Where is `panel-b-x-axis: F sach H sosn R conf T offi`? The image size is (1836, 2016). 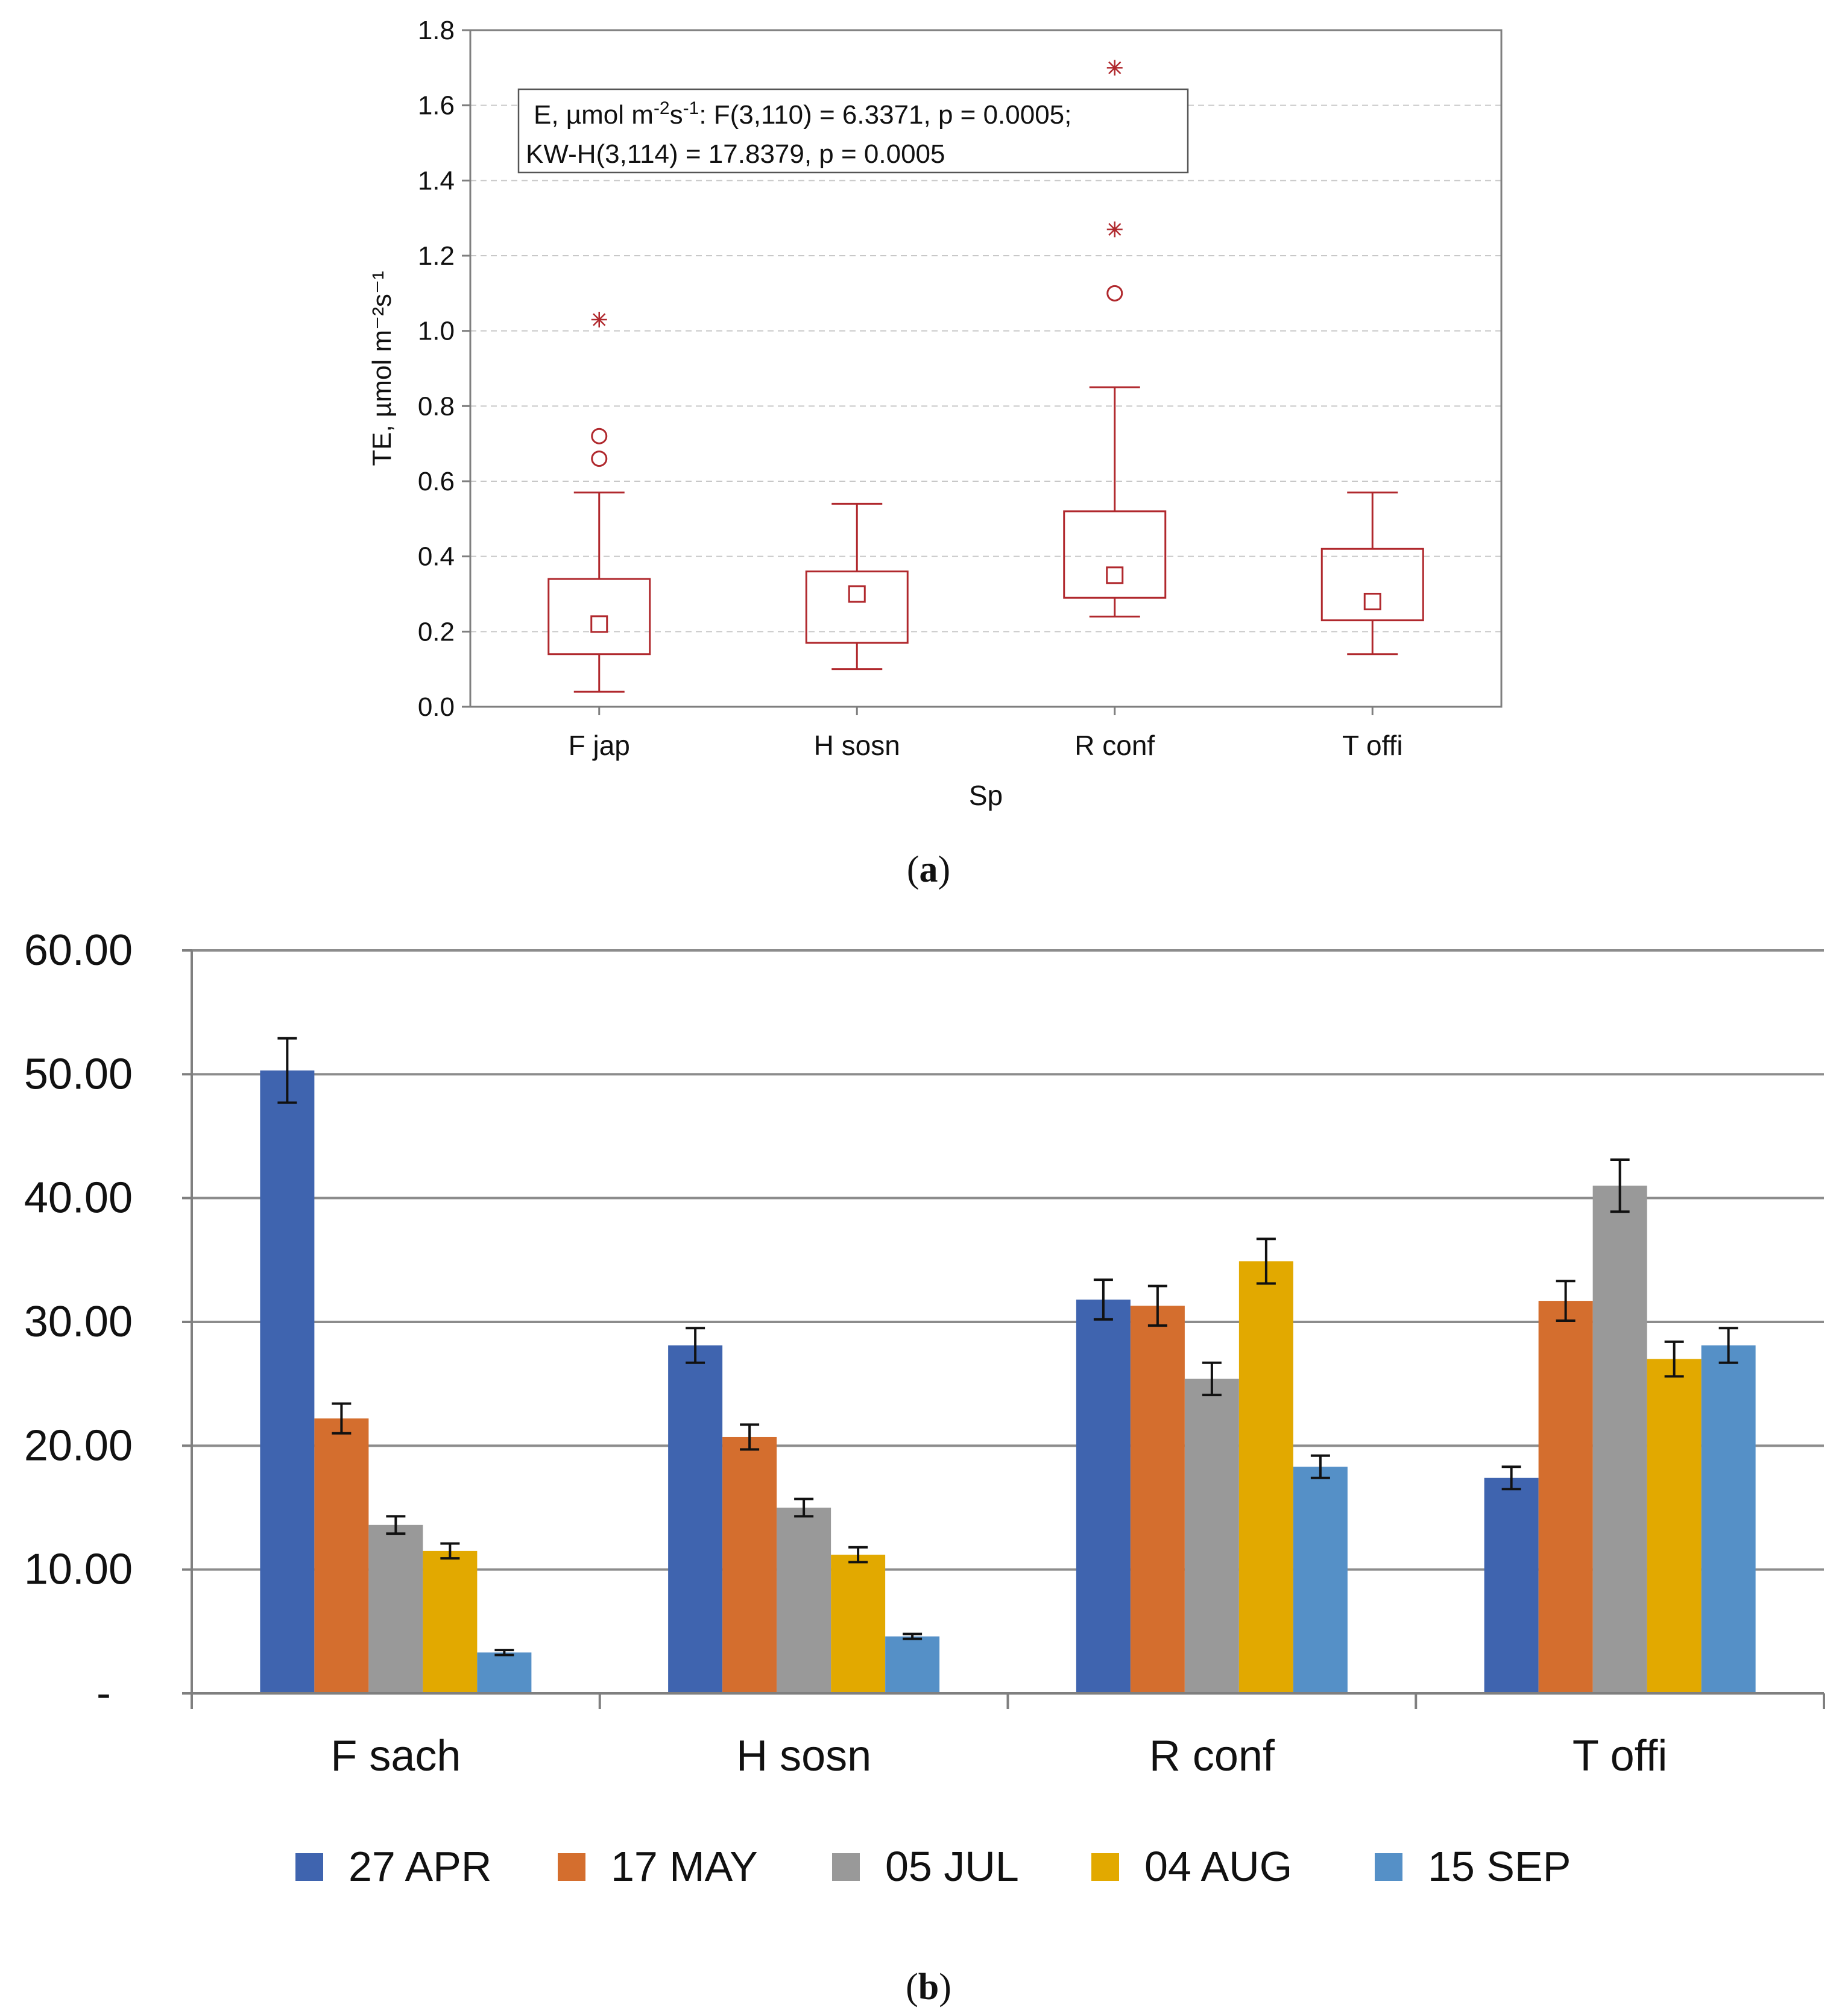
panel-b-x-axis: F sach H sosn R conf T offi is located at coordinates (1008, 1736).